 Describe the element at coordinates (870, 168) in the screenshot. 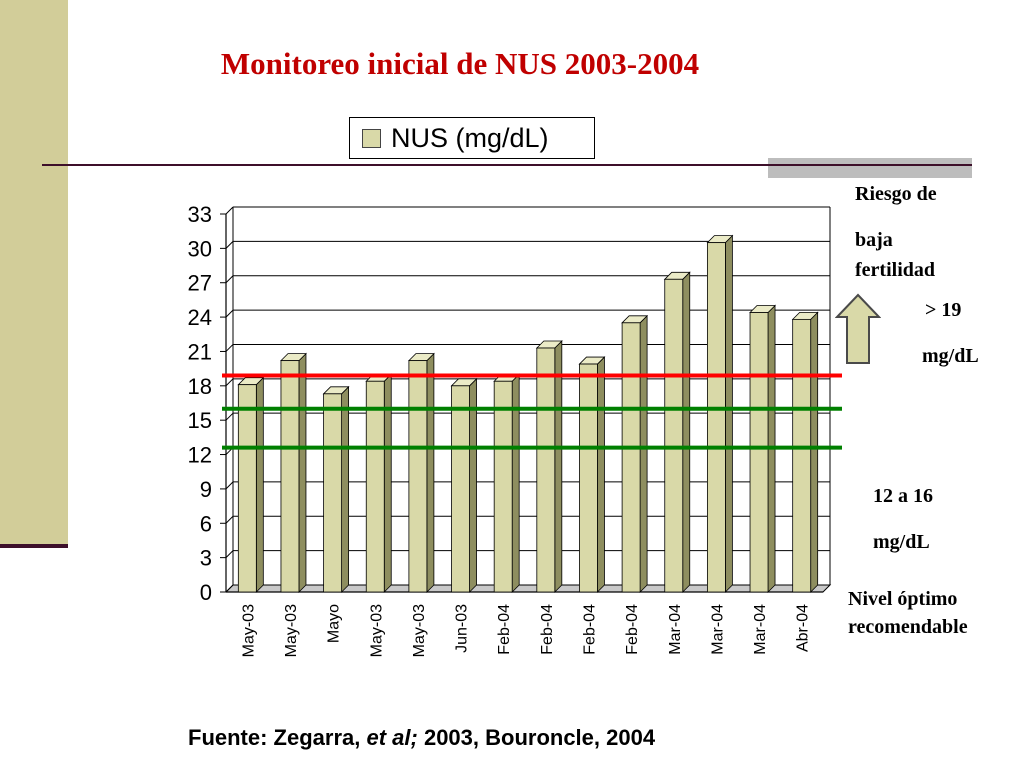

I see `header-rule-accent` at that location.